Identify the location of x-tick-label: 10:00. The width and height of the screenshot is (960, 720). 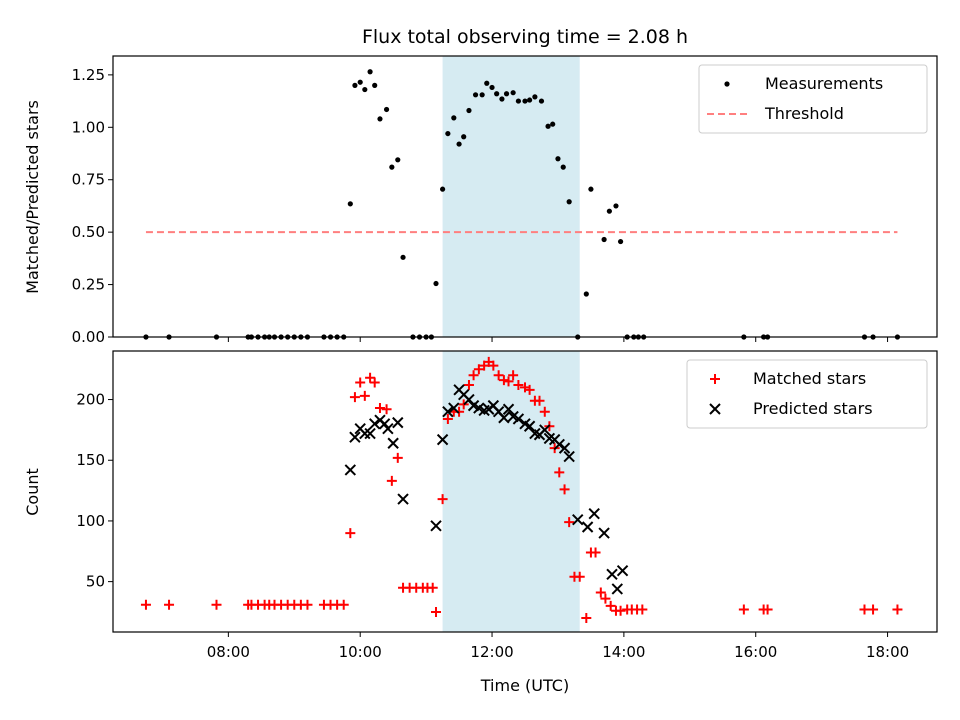
(360, 652).